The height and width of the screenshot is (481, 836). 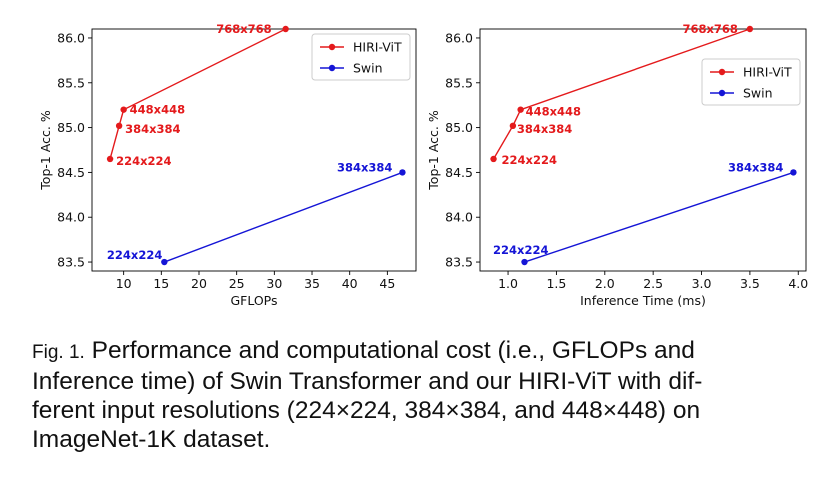 I want to click on x-tick-label: 2.0, so click(x=605, y=283).